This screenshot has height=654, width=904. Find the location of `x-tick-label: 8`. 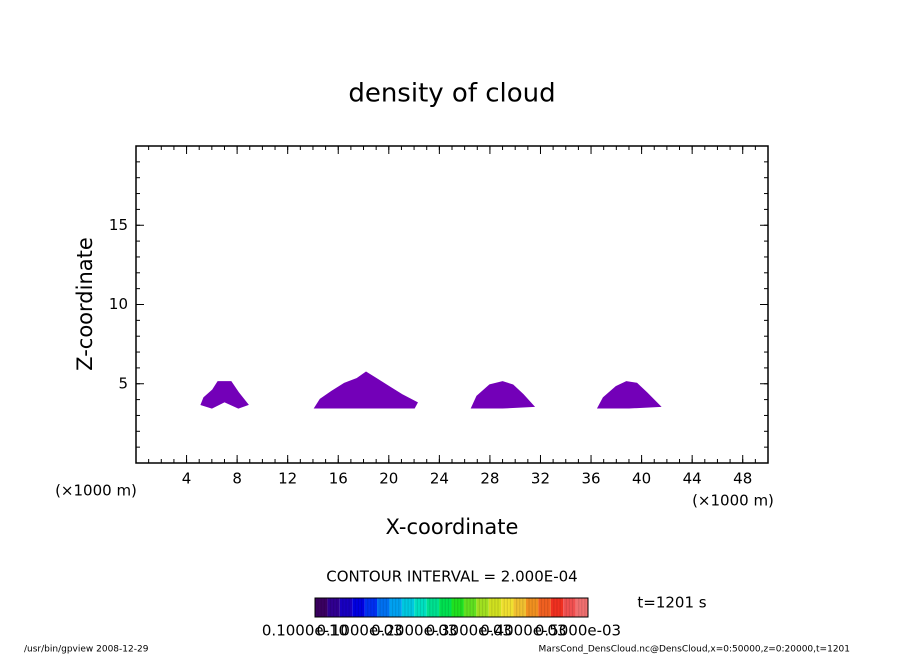

x-tick-label: 8 is located at coordinates (237, 479).